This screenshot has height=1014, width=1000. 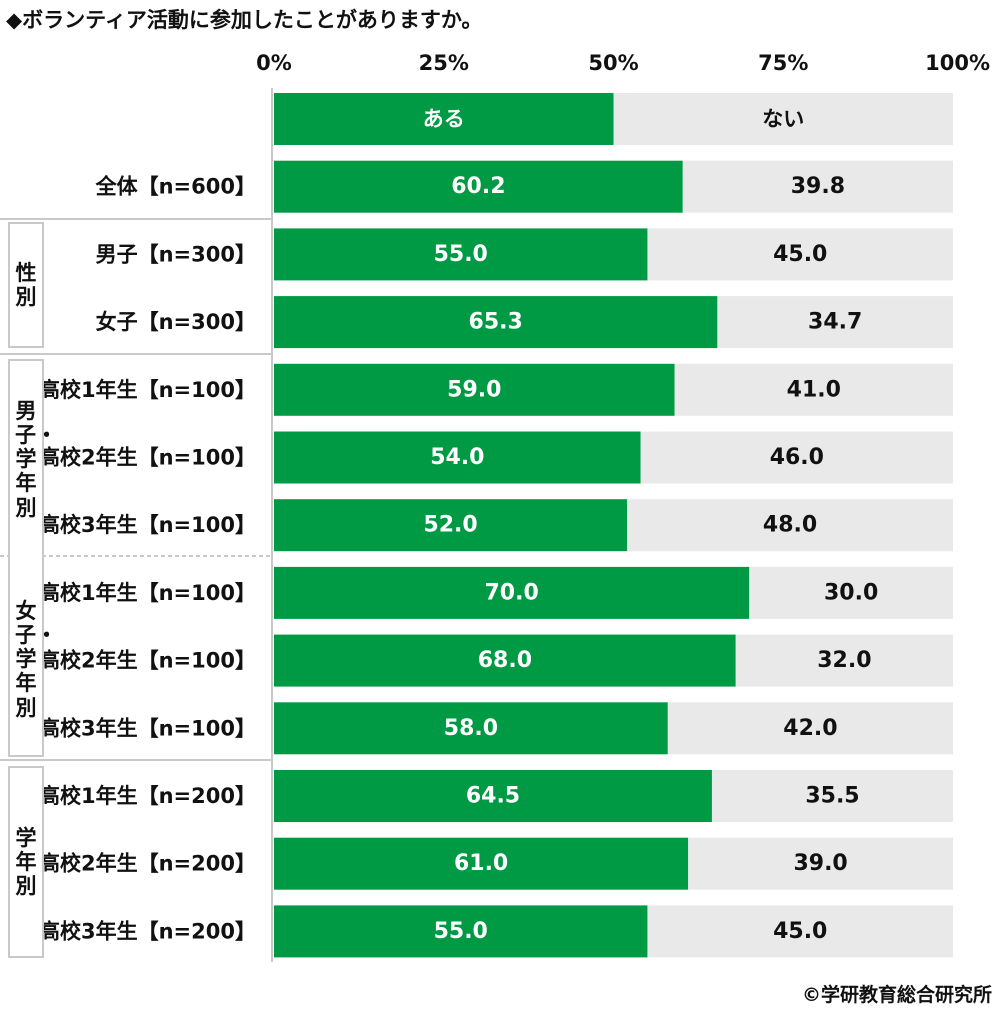 What do you see at coordinates (147, 931) in the screenshot?
I see `category-label: 高校3年生【n=200】` at bounding box center [147, 931].